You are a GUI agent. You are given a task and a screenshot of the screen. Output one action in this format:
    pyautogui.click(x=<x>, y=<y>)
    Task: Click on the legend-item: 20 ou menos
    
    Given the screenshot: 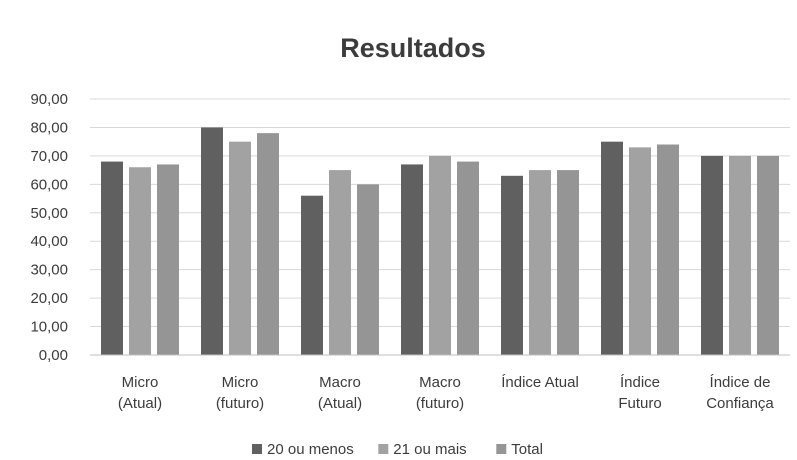 What is the action you would take?
    pyautogui.click(x=303, y=449)
    